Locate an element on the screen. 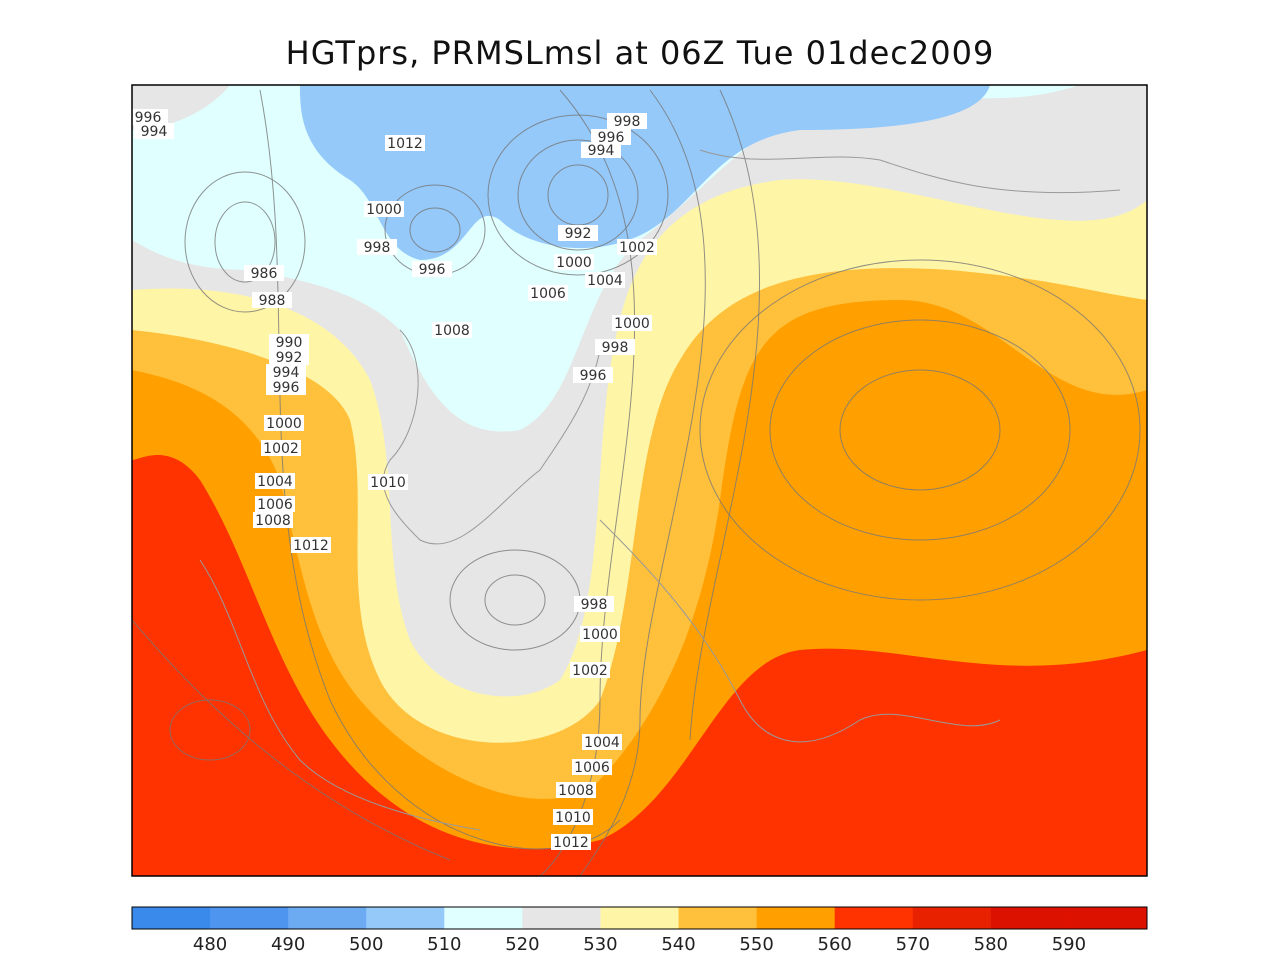 The width and height of the screenshot is (1280, 960). label-text: 990 is located at coordinates (289, 343).